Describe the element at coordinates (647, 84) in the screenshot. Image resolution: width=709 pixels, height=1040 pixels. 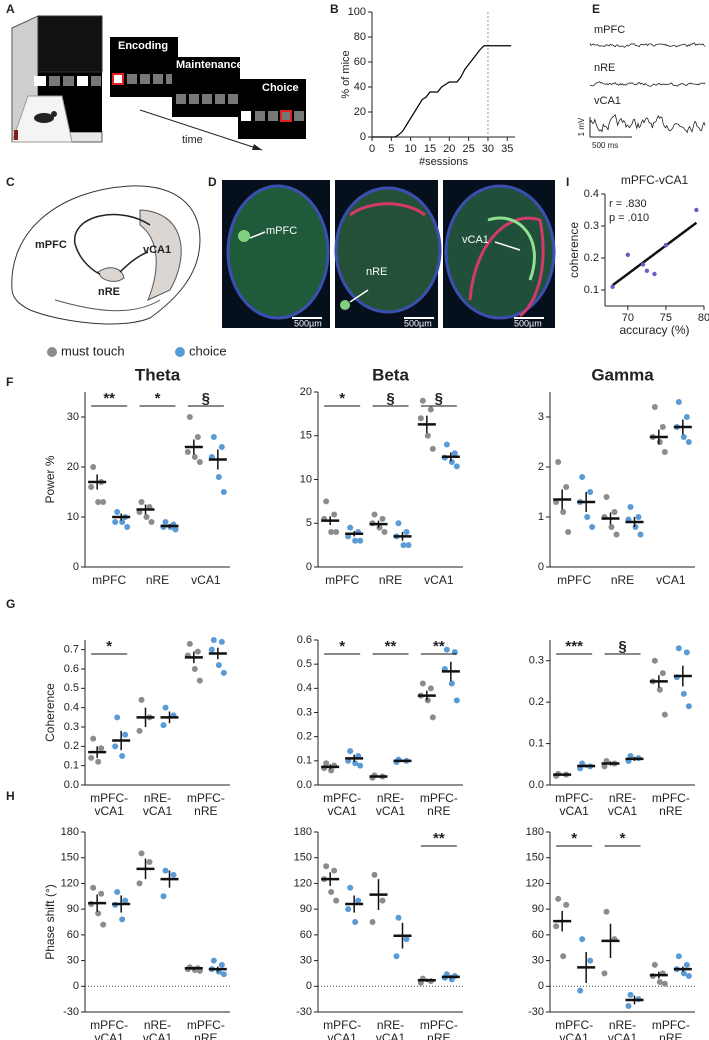
I see `lfp-trace` at that location.